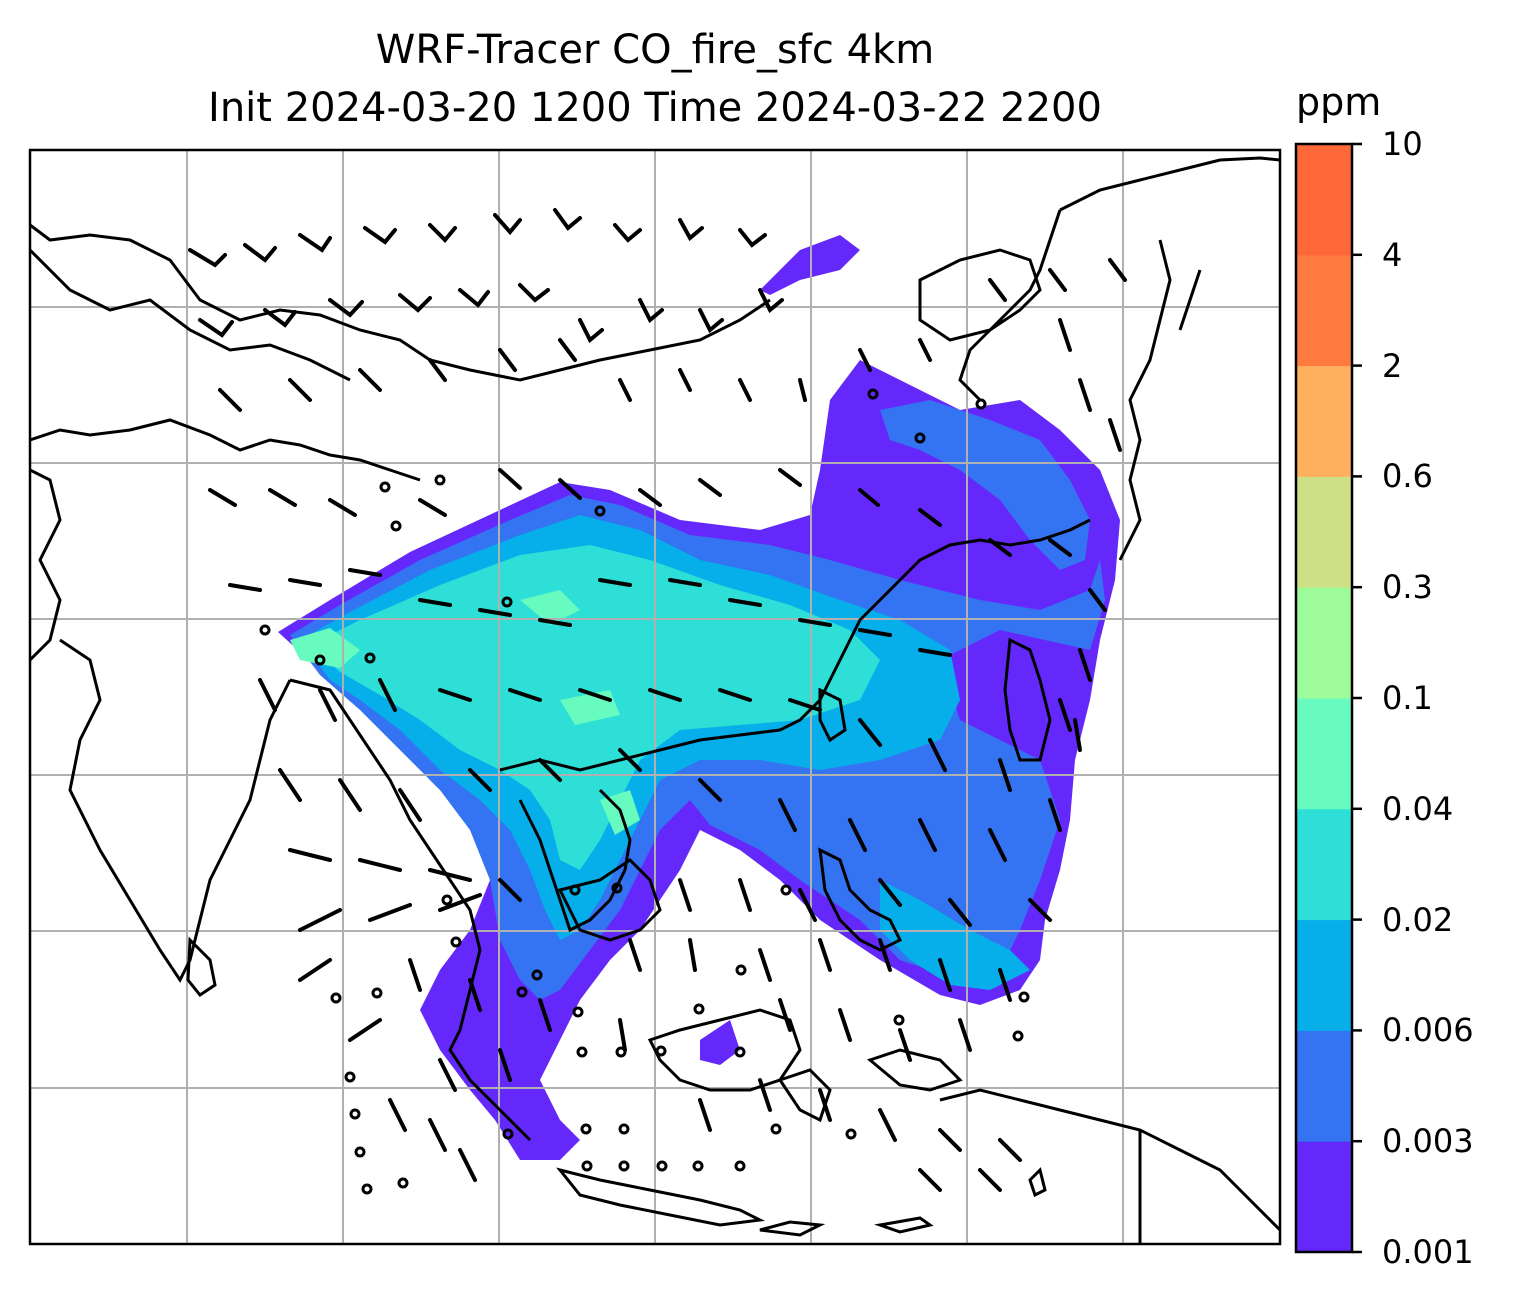  Describe the element at coordinates (1428, 1141) in the screenshot. I see `colorbar-tick-label: 0.003` at that location.